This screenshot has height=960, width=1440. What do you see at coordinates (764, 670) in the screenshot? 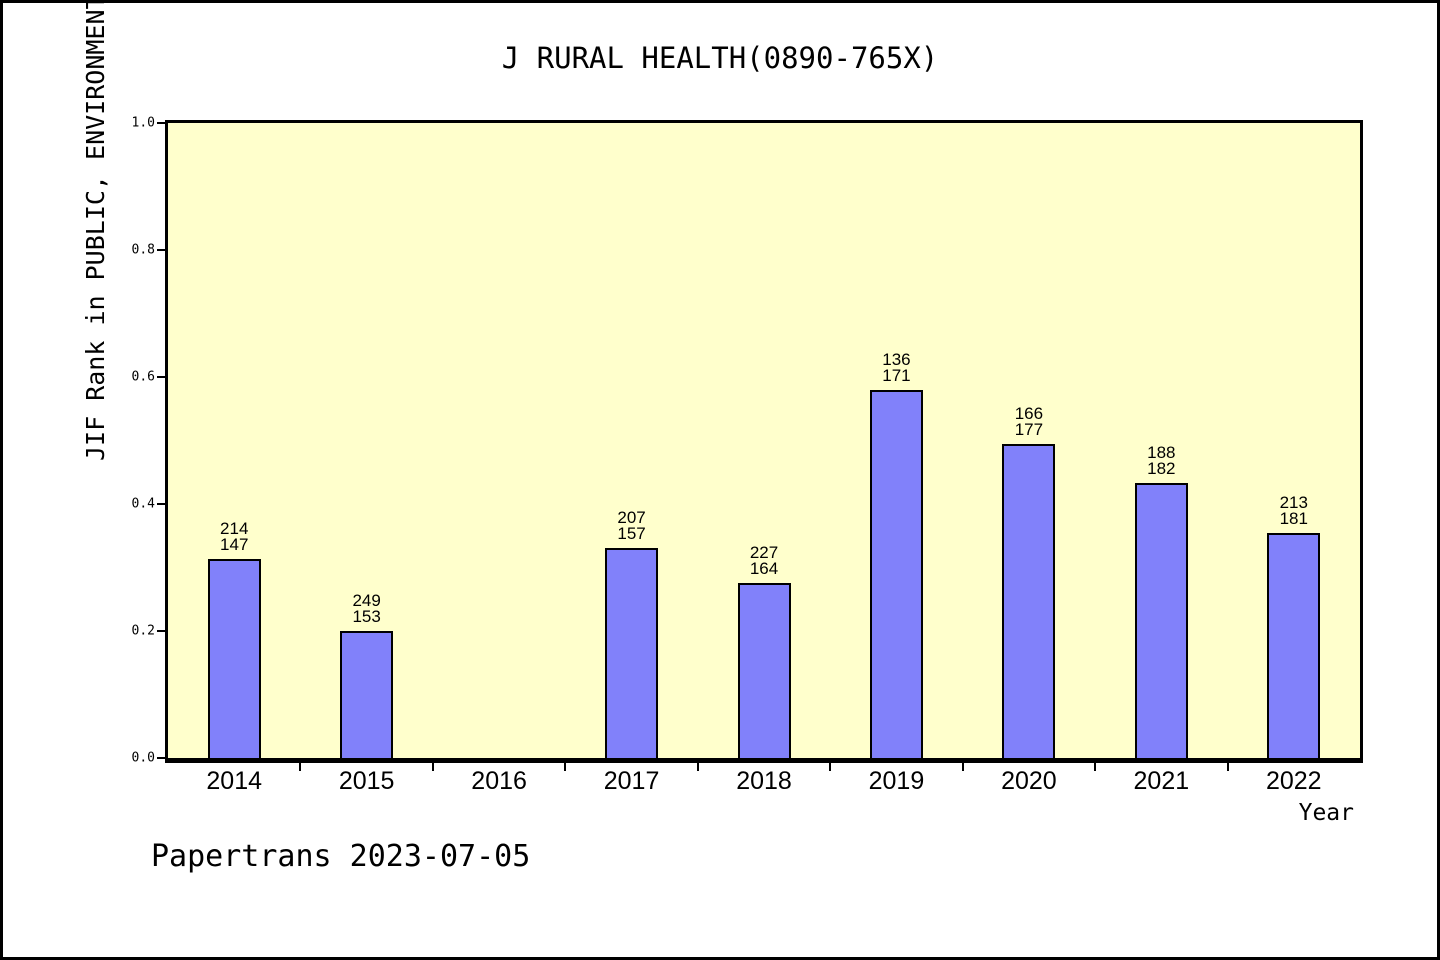
I see `bar-2018` at bounding box center [764, 670].